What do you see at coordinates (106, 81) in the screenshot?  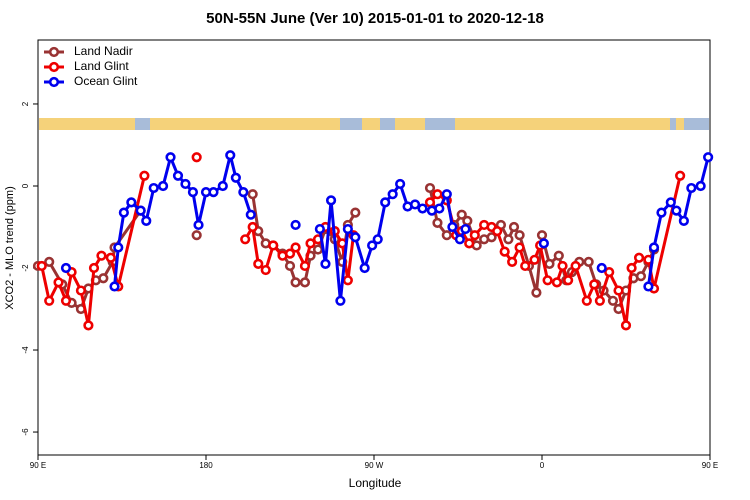 I see `legend-label: Ocean Glint` at bounding box center [106, 81].